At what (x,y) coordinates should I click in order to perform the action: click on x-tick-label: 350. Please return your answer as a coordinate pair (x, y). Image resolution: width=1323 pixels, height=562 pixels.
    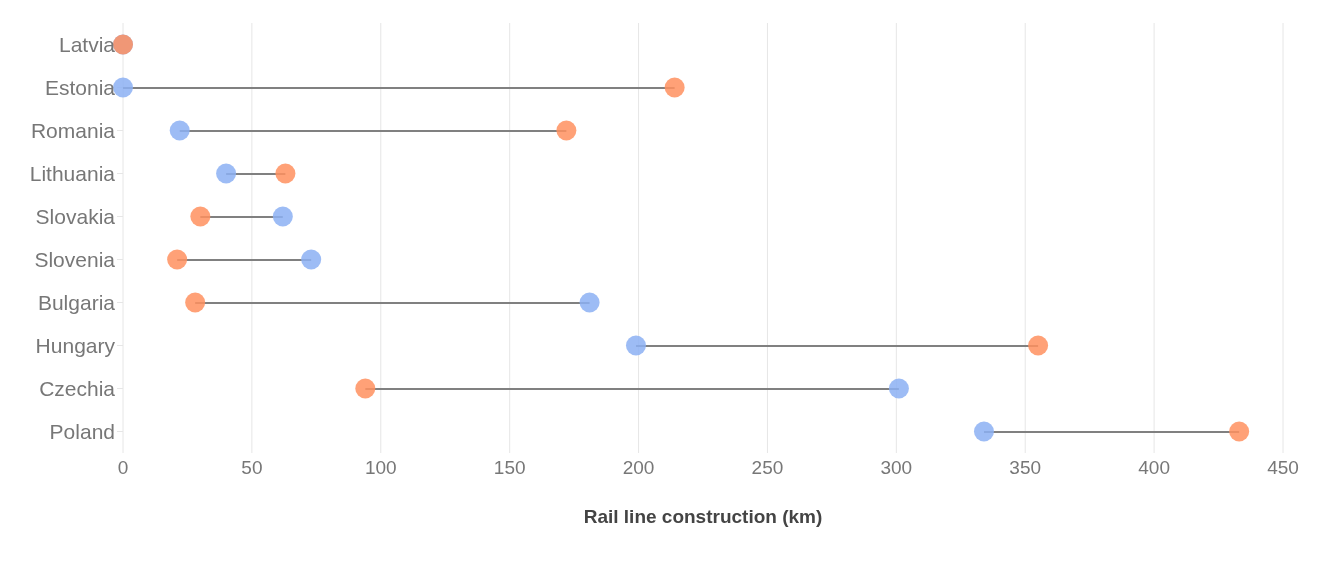
    Looking at the image, I should click on (1025, 468).